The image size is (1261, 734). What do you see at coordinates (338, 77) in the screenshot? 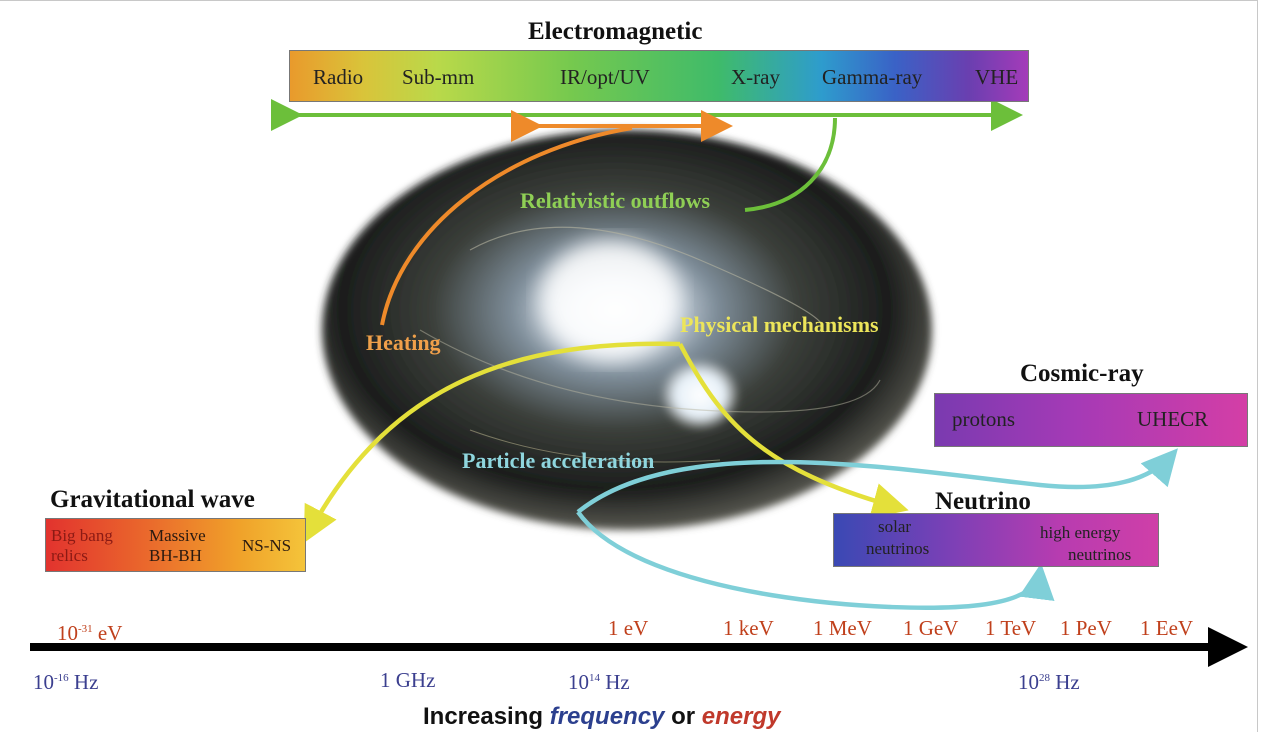
I see `em-band-radio: Radio` at bounding box center [338, 77].